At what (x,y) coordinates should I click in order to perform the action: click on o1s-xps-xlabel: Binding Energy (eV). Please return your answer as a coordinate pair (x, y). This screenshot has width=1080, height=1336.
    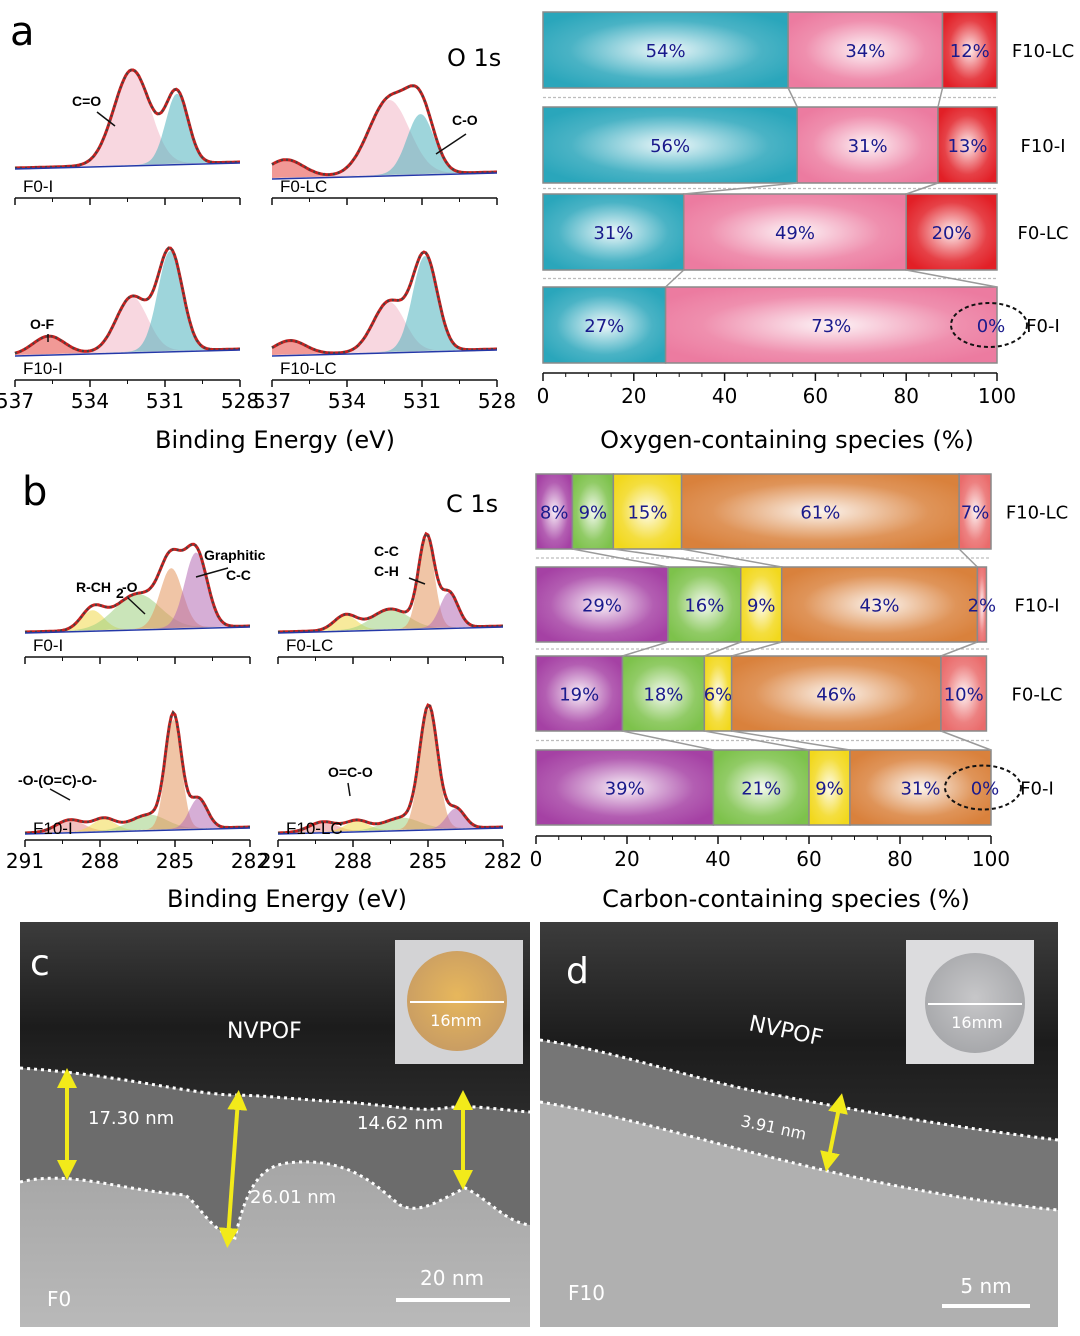
    Looking at the image, I should click on (275, 440).